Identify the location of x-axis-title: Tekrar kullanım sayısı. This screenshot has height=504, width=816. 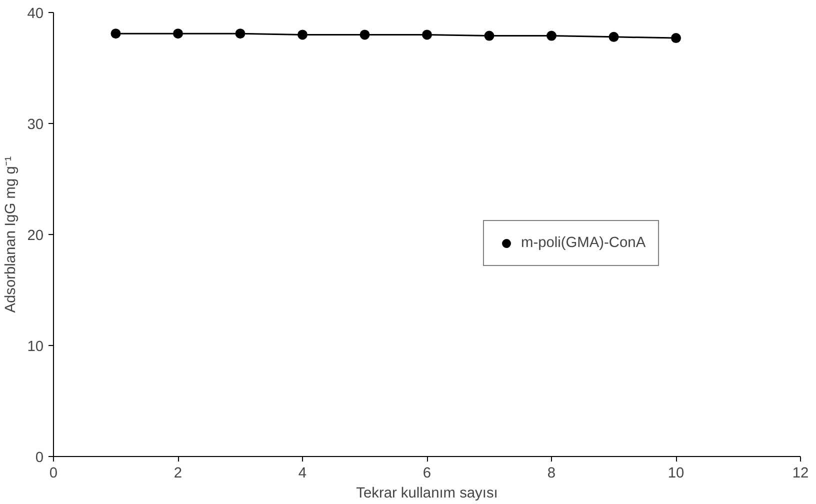
(427, 494).